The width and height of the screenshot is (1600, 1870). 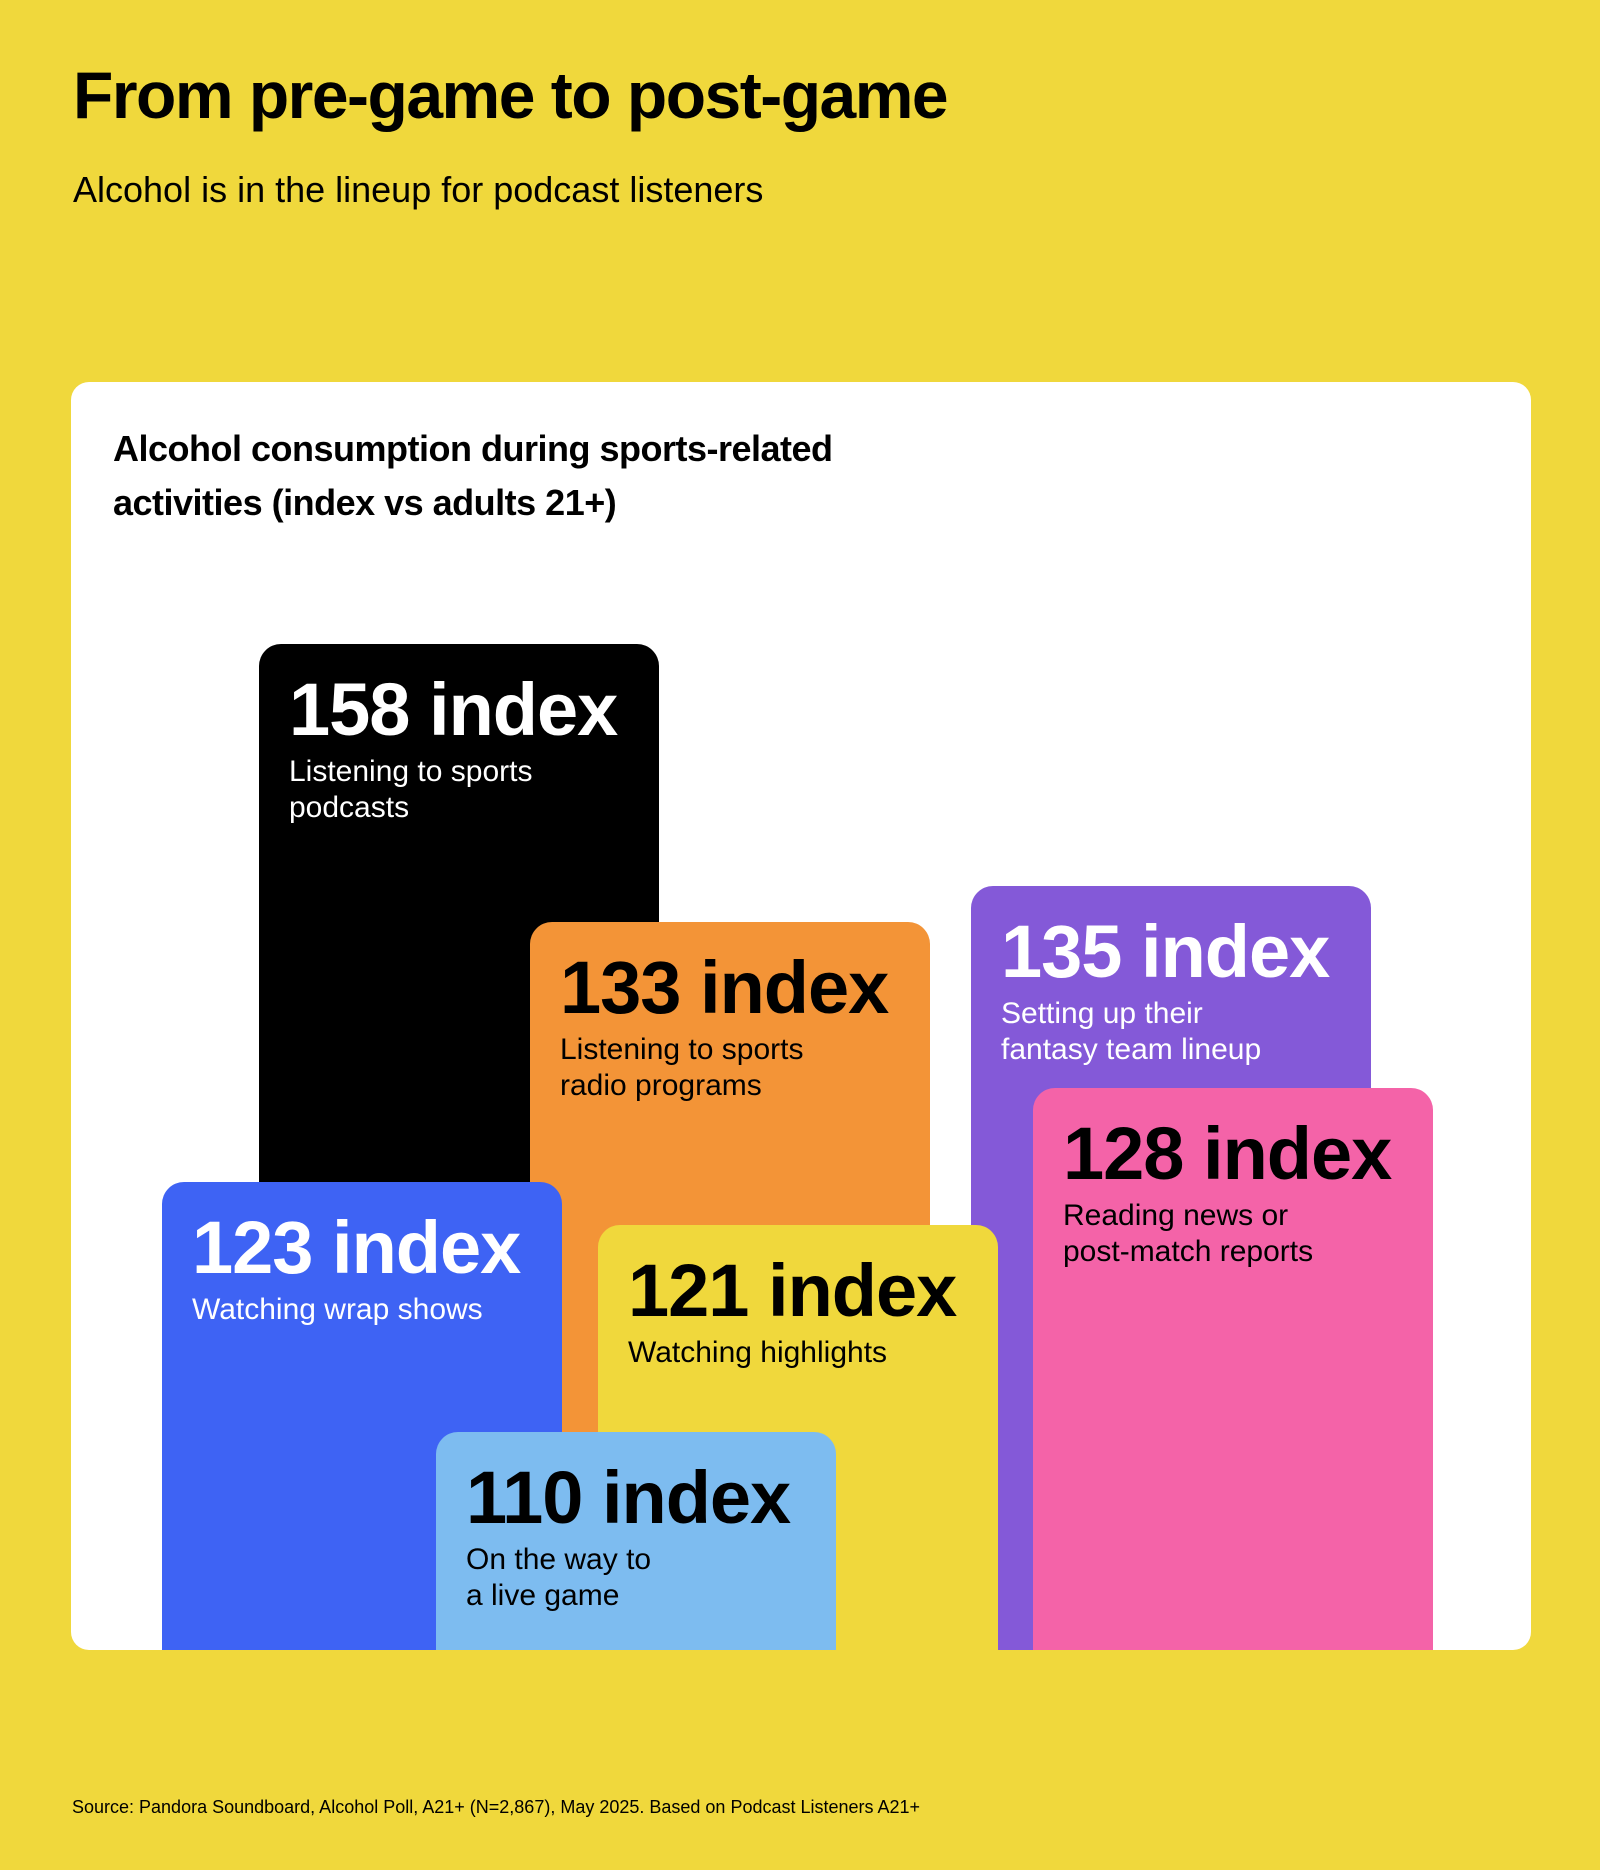 What do you see at coordinates (365, 502) in the screenshot?
I see `chart-title-line-2: activities (index vs adults 21+)` at bounding box center [365, 502].